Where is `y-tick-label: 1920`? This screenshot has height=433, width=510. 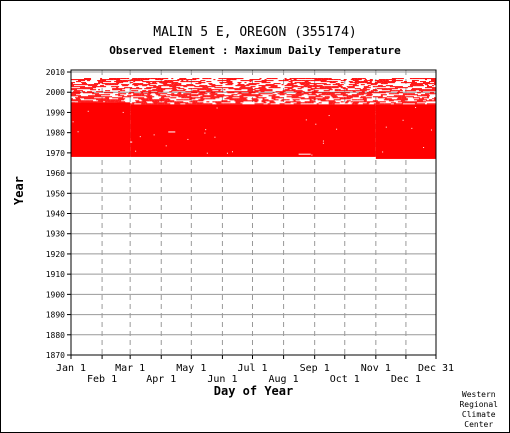
y-tick-label: 1920 is located at coordinates (55, 254).